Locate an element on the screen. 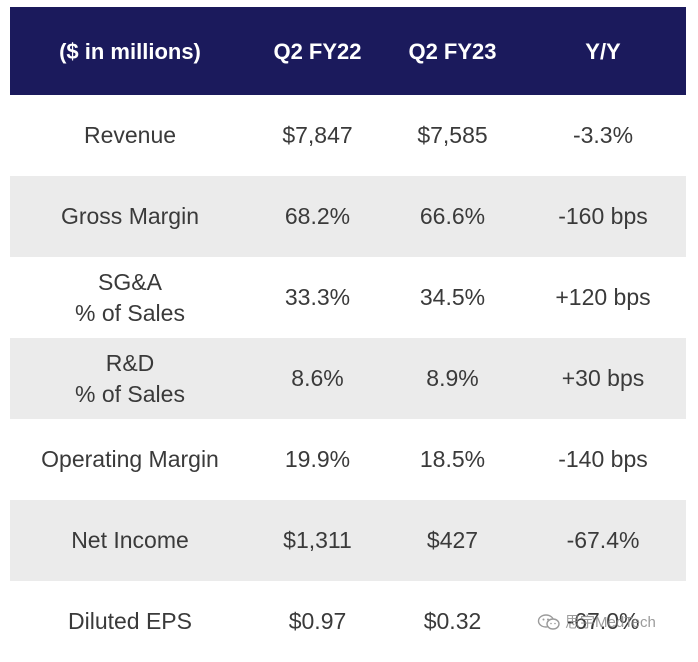  value-q2-fy22: $1,311 is located at coordinates (317, 540).